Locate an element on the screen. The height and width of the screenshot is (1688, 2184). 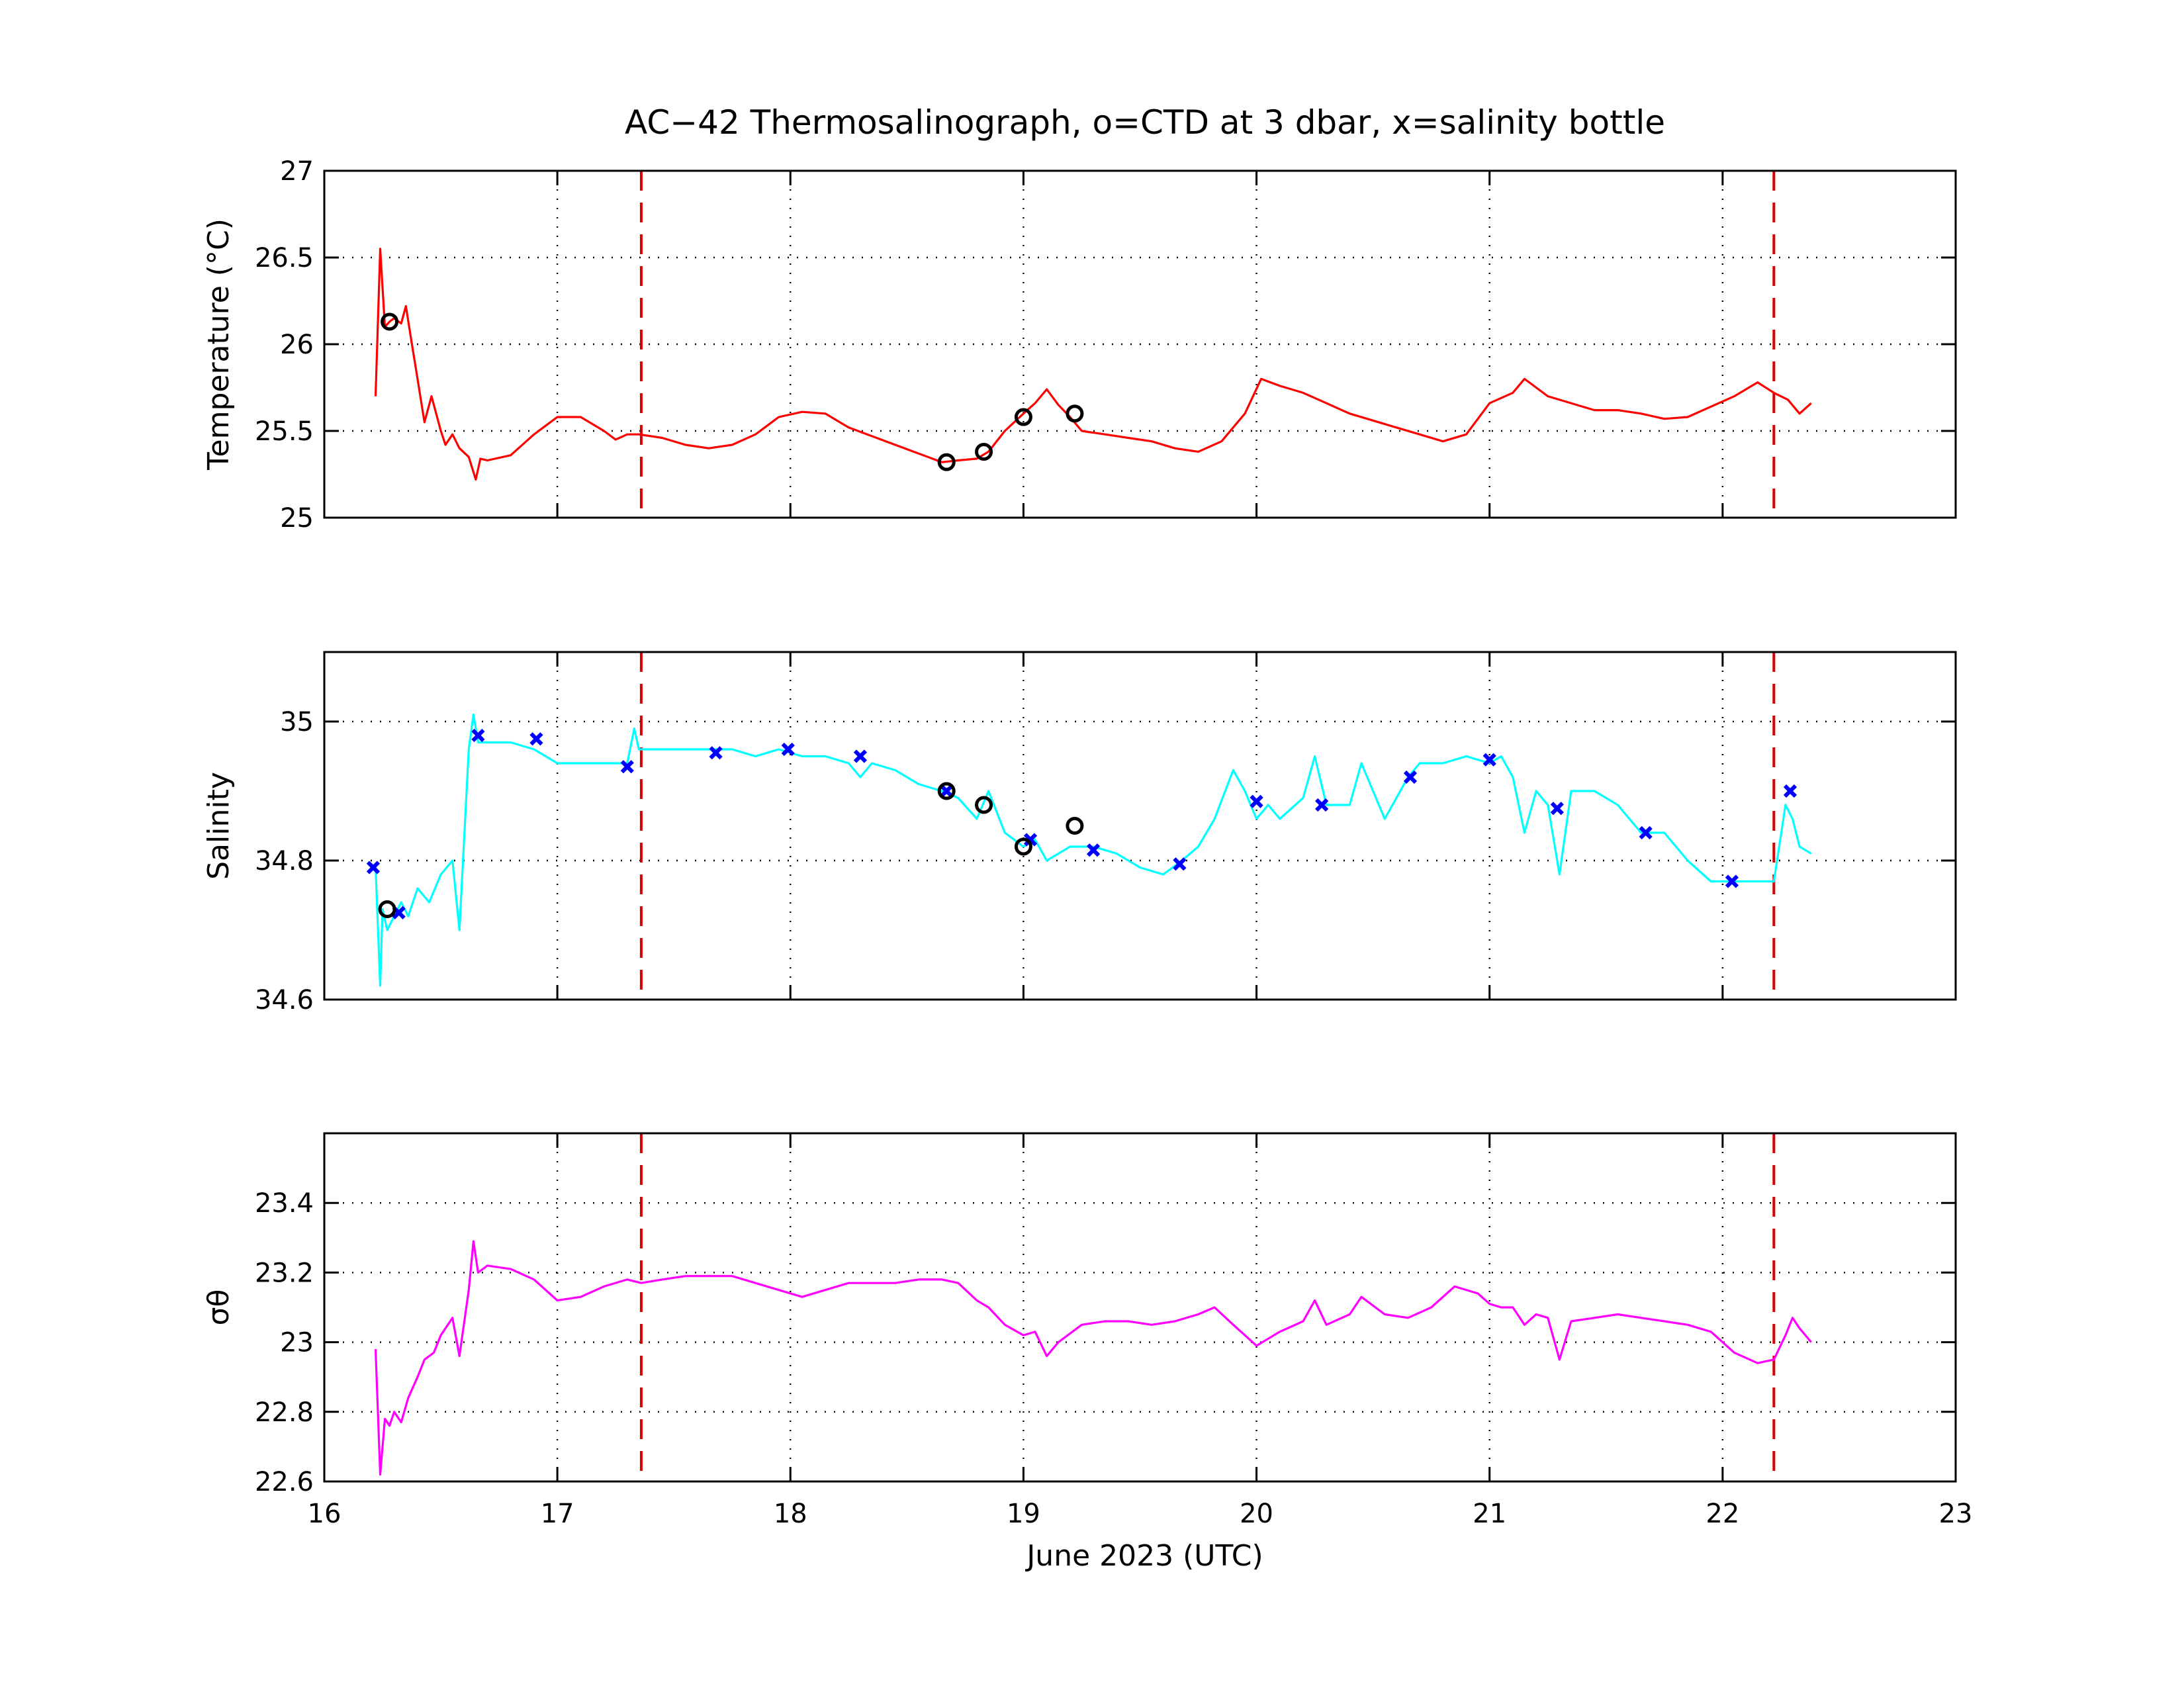
y-tick-label: 23.4 is located at coordinates (284, 1203).